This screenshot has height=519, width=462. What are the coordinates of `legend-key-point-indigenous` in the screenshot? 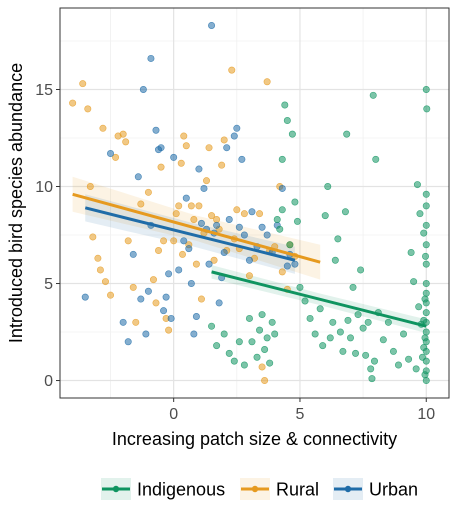 It's located at (116, 489).